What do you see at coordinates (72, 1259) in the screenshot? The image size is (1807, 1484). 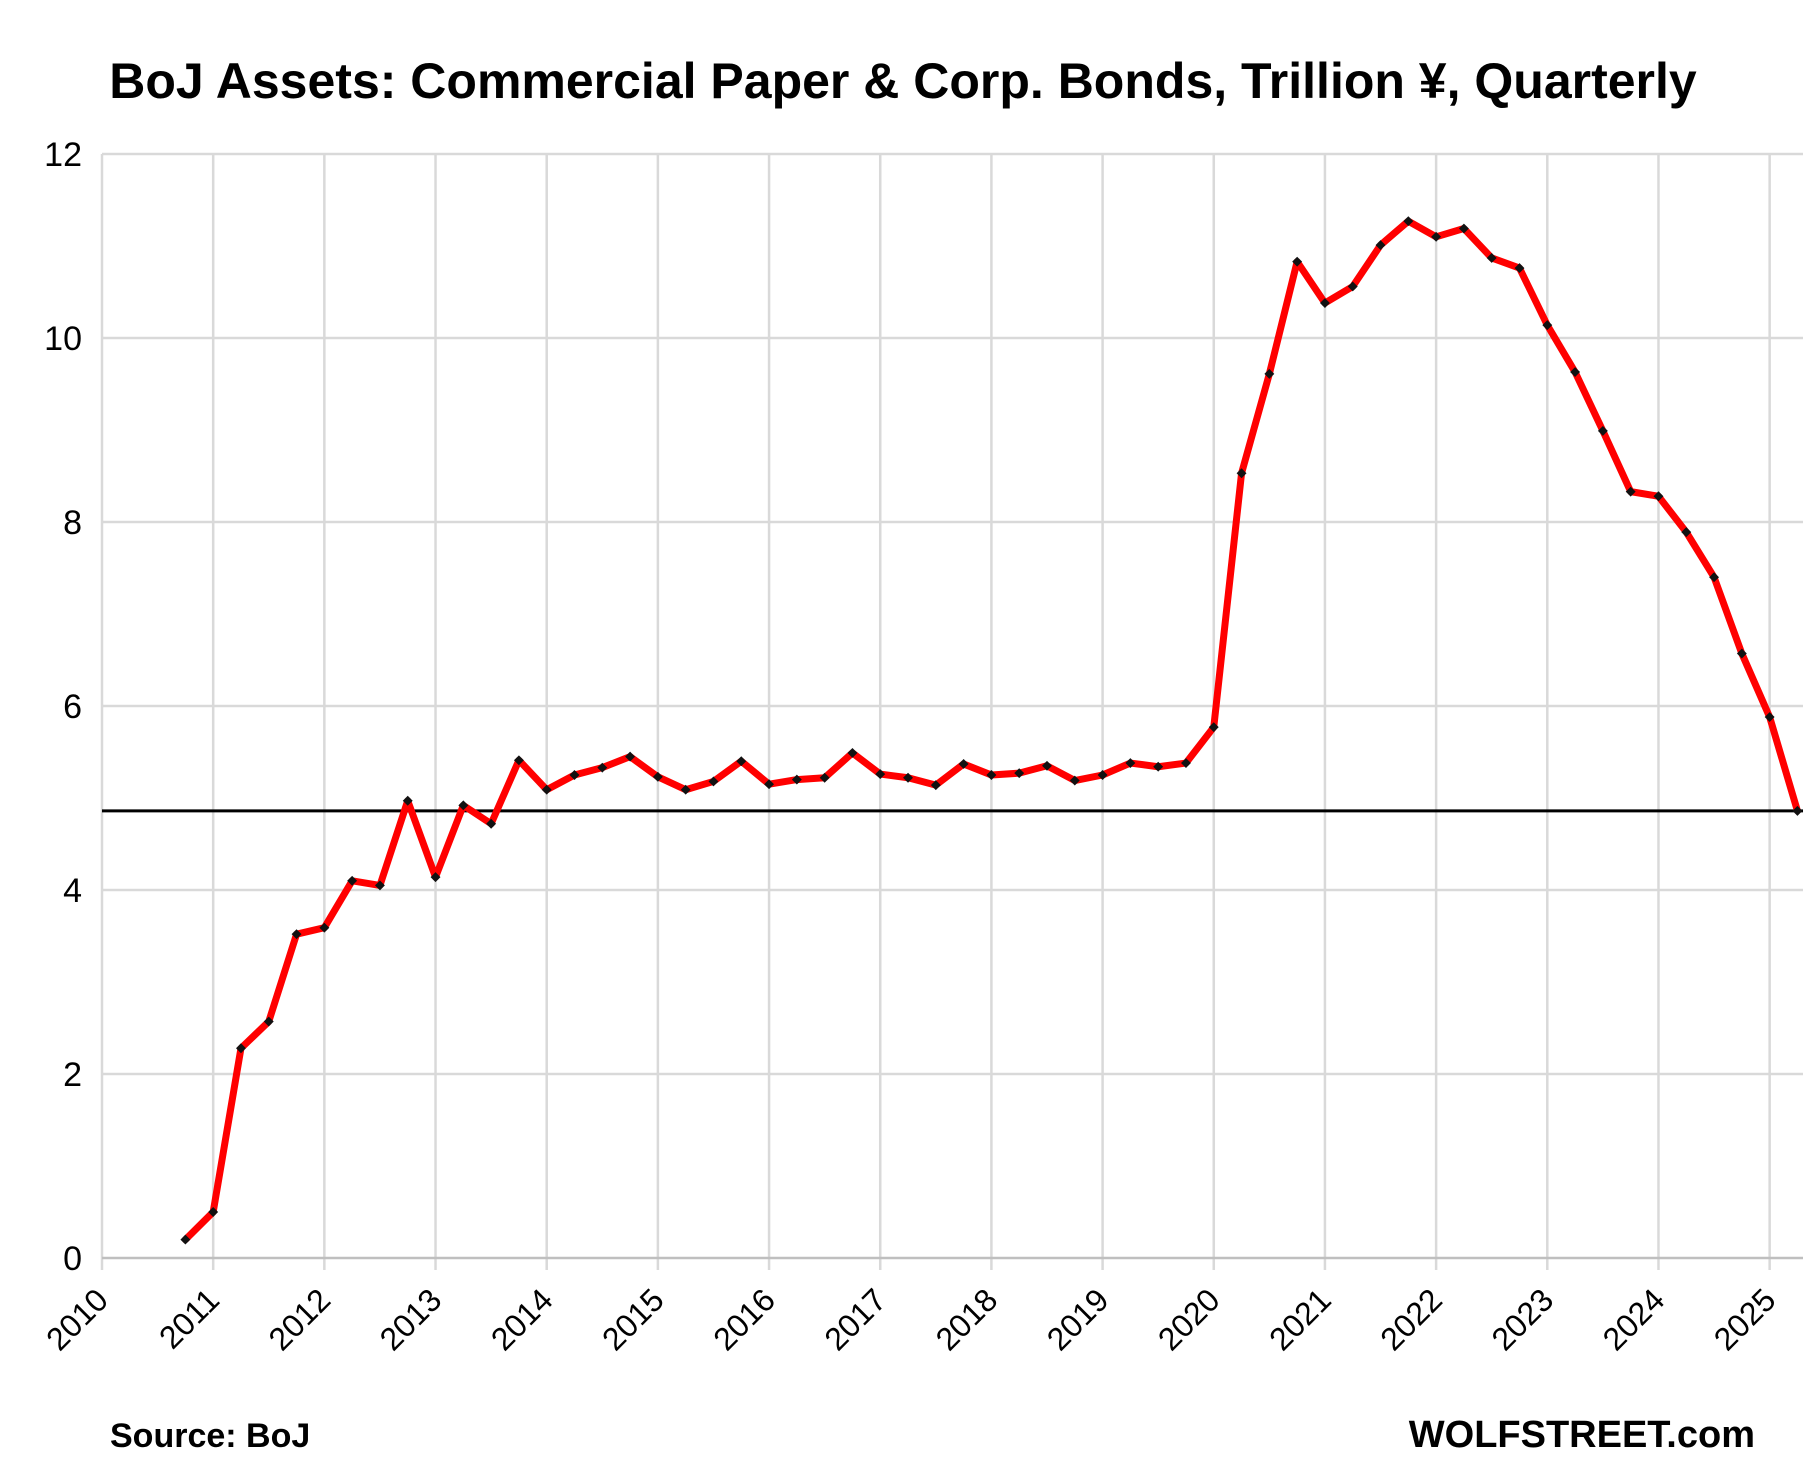 I see `y-tick-label-0: 0` at bounding box center [72, 1259].